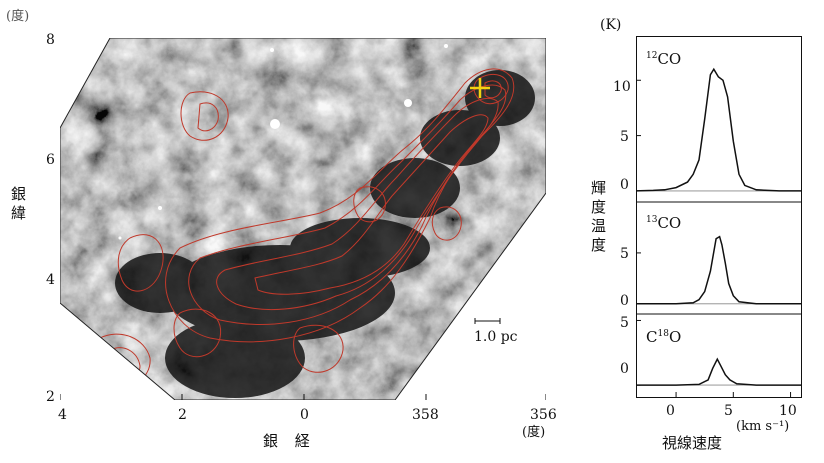 The width and height of the screenshot is (824, 463). I want to click on spectra-x-tick: 10, so click(788, 411).